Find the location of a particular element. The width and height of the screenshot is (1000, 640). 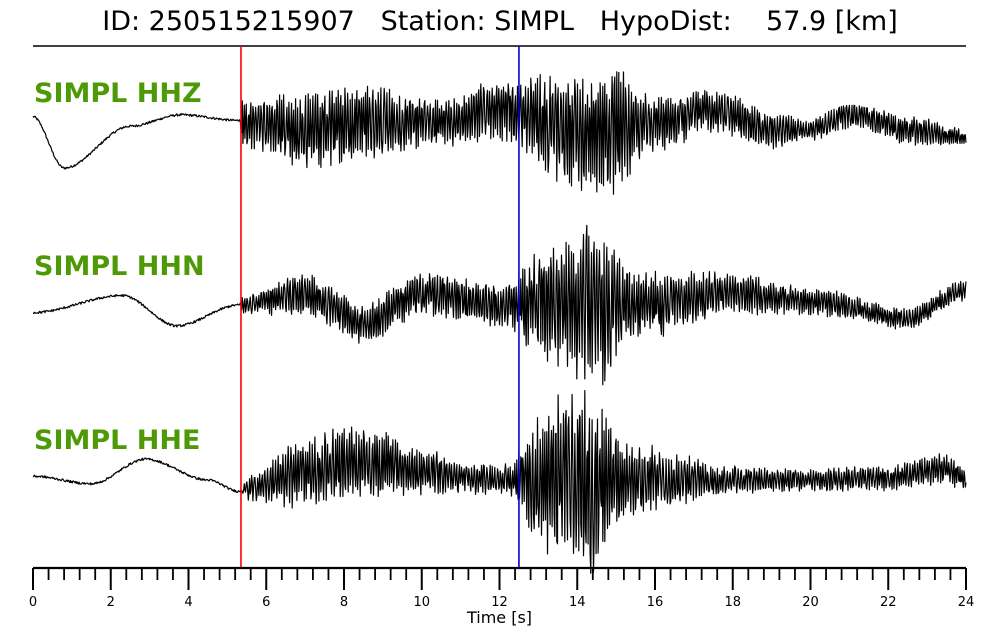

x-tick-label: 4 is located at coordinates (188, 602).